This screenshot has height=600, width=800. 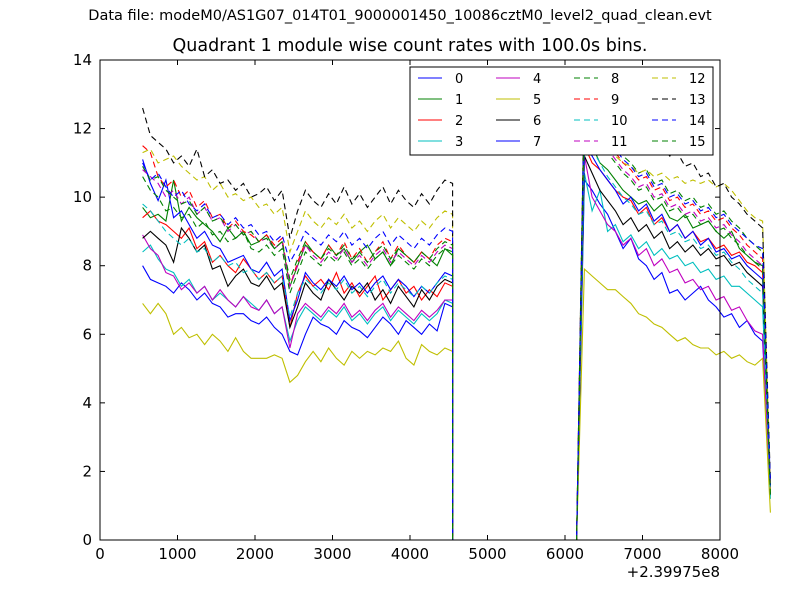 What do you see at coordinates (537, 100) in the screenshot?
I see `legend-label-5: 5` at bounding box center [537, 100].